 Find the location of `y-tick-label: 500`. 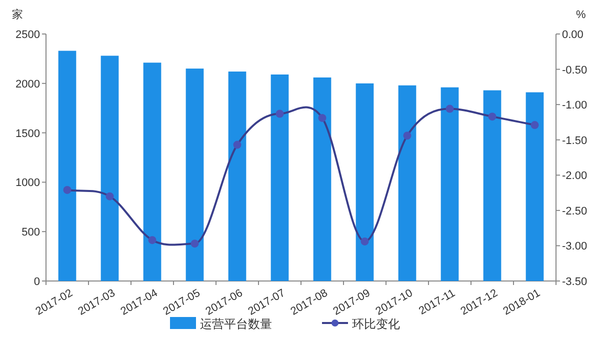

y-tick-label: 500 is located at coordinates (31, 232).